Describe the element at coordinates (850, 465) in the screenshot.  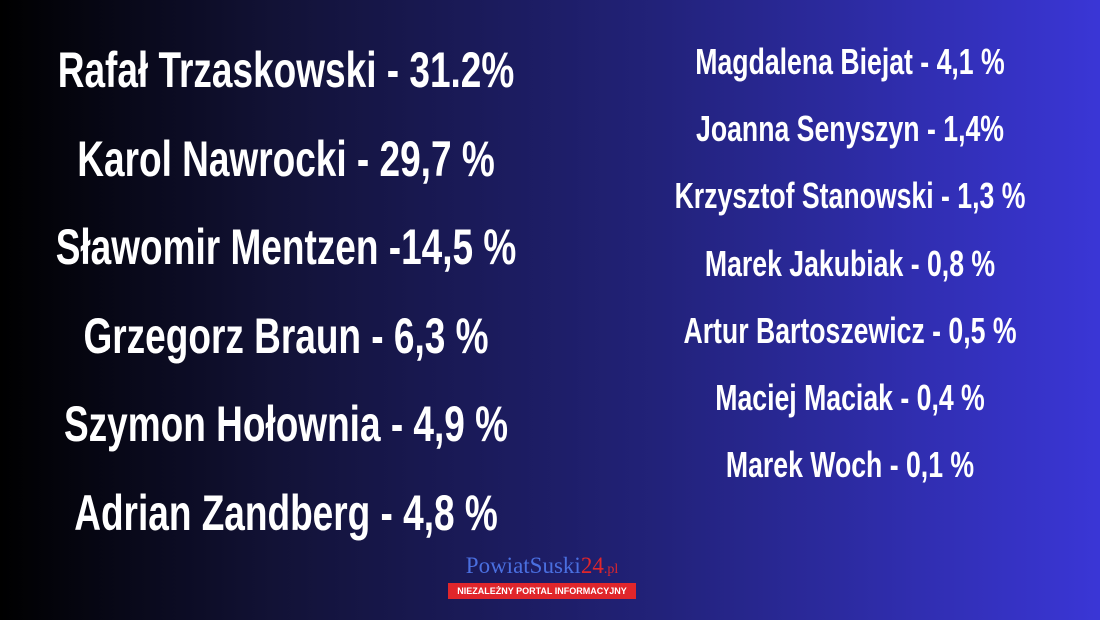
I see `result-line: Marek Woch - 0,1 %` at that location.